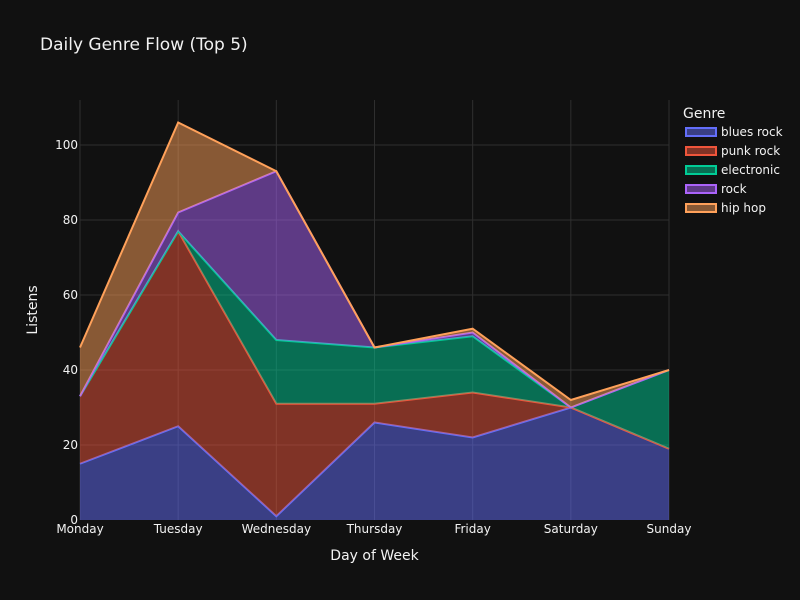 Image resolution: width=800 pixels, height=600 pixels. I want to click on area-blues-rock, so click(374, 463).